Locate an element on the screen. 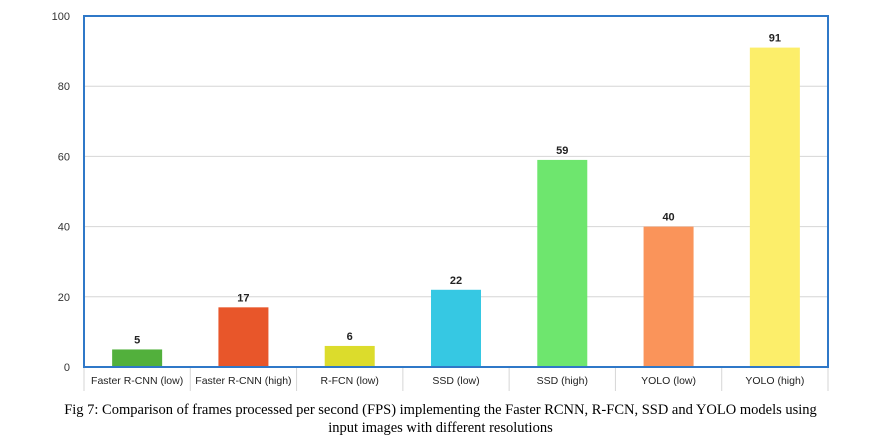 The width and height of the screenshot is (881, 446). y-tick-label: 60 is located at coordinates (64, 157).